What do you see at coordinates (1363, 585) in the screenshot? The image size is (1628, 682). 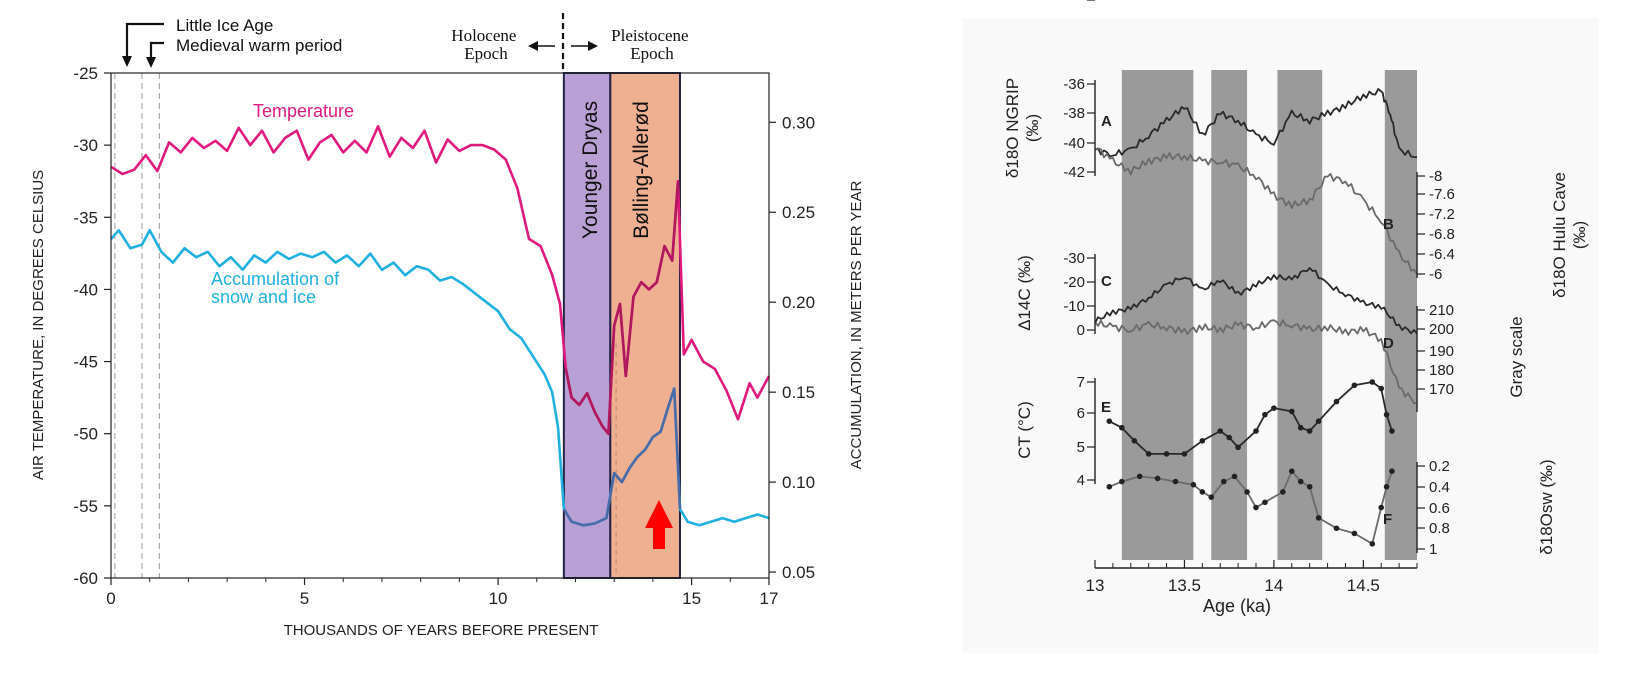 I see `age-tick-label: 14.5` at bounding box center [1363, 585].